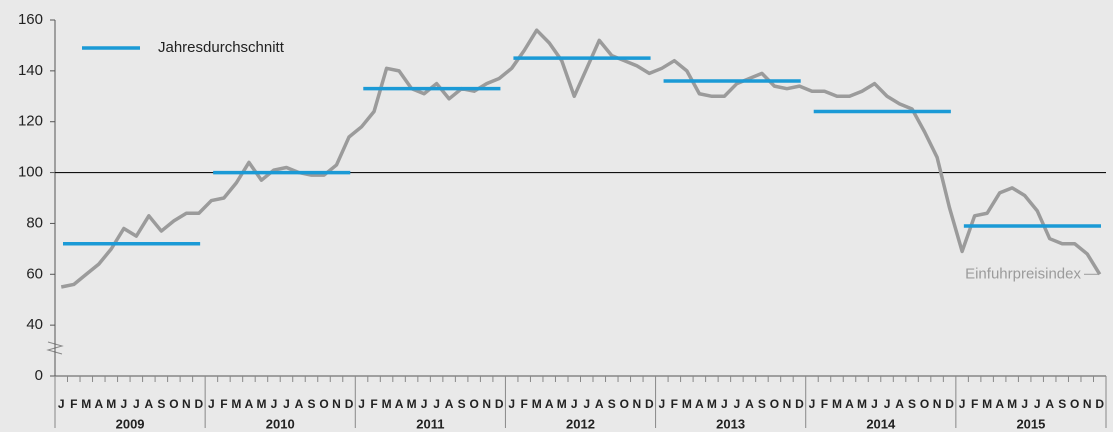 The image size is (1113, 432). I want to click on y-tick-label: 160, so click(30, 19).